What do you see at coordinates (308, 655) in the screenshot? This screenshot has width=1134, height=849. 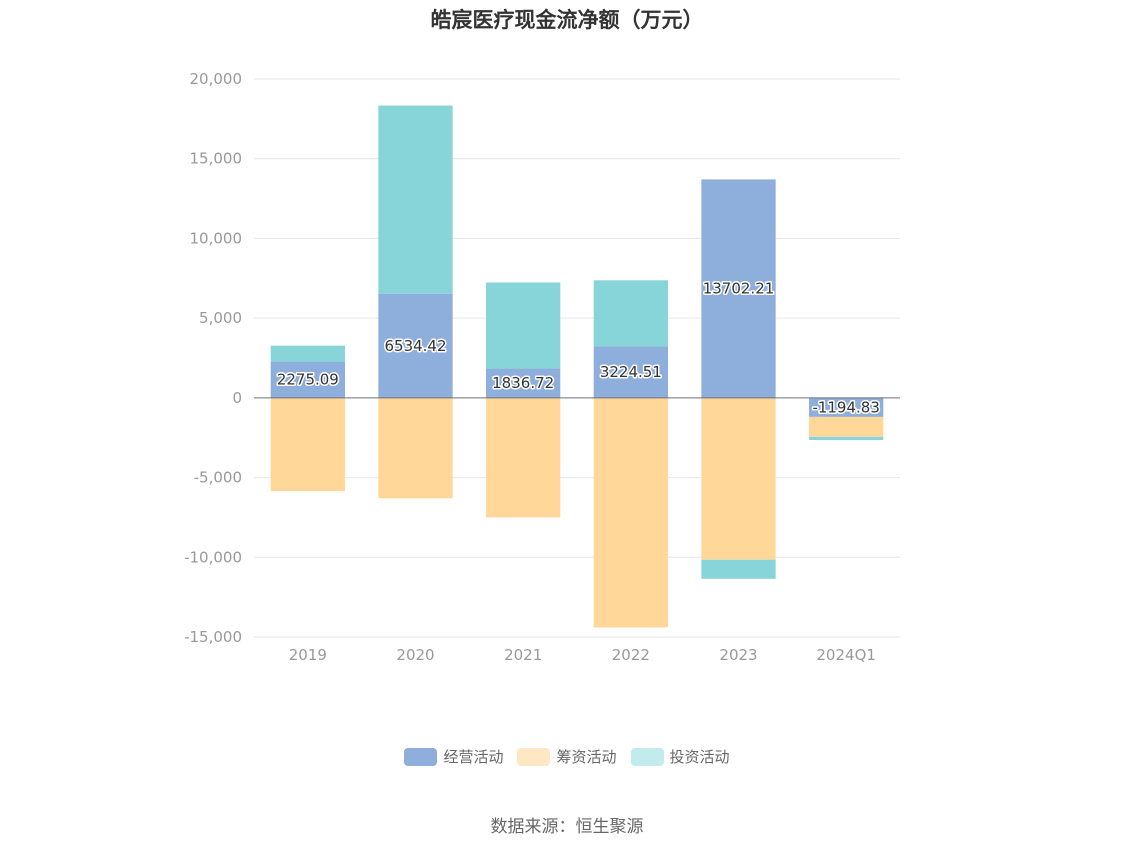 I see `x-tick-label: 2019` at bounding box center [308, 655].